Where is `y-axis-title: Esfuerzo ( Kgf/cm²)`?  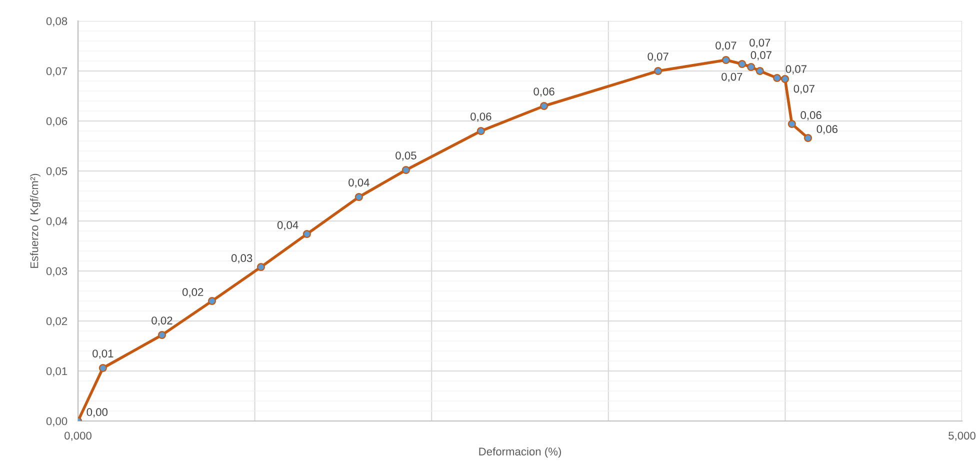 y-axis-title: Esfuerzo ( Kgf/cm²) is located at coordinates (35, 221).